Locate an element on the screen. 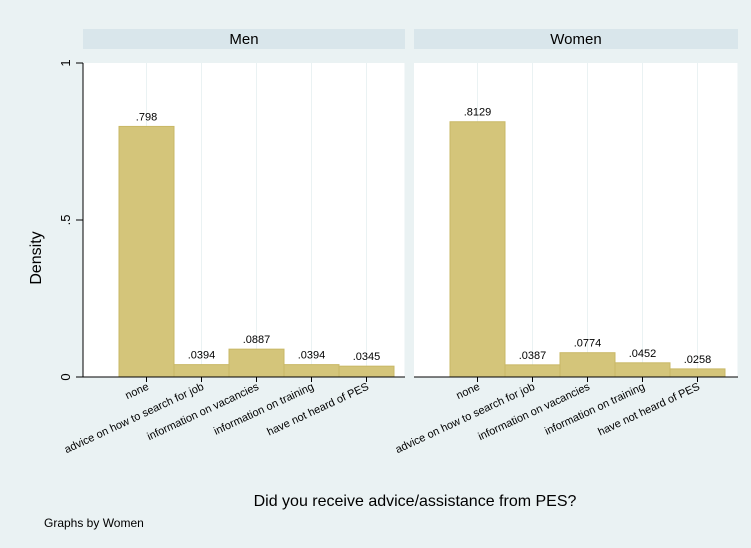 This screenshot has width=751, height=548. y-tick-label: 1 is located at coordinates (65, 62).